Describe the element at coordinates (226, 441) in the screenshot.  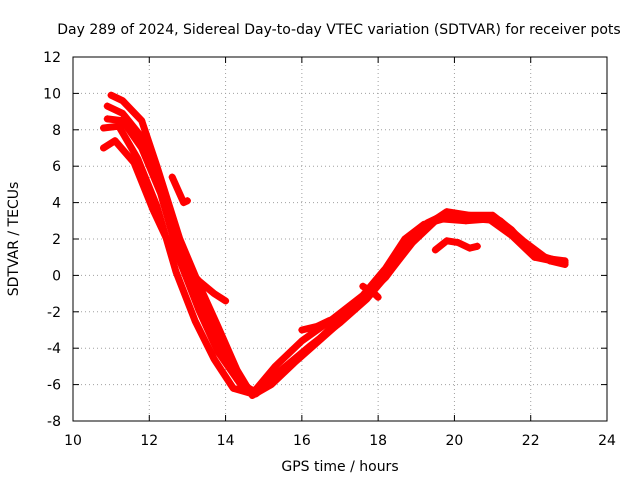
I see `x-tick-label: 14` at that location.